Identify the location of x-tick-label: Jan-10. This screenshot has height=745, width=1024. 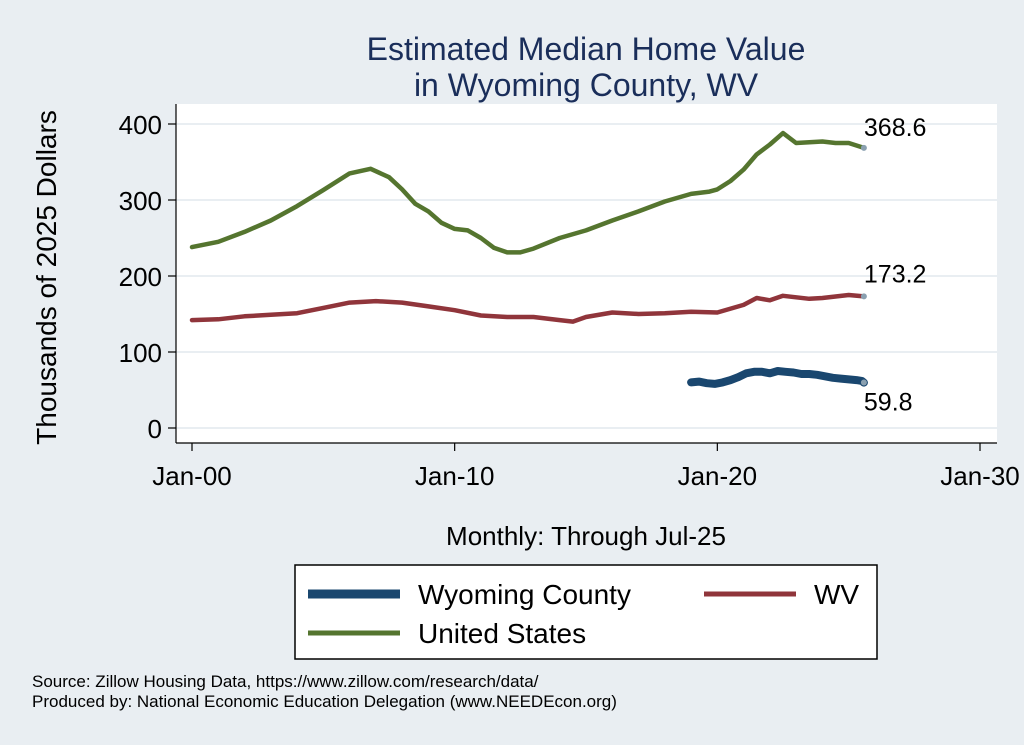
(455, 476).